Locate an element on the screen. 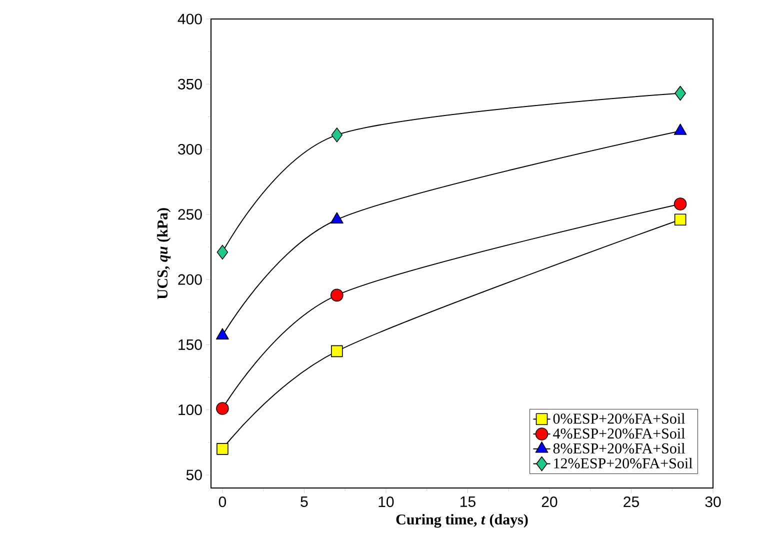 Image resolution: width=778 pixels, height=548 pixels. x-tick-label: 0 is located at coordinates (222, 502).